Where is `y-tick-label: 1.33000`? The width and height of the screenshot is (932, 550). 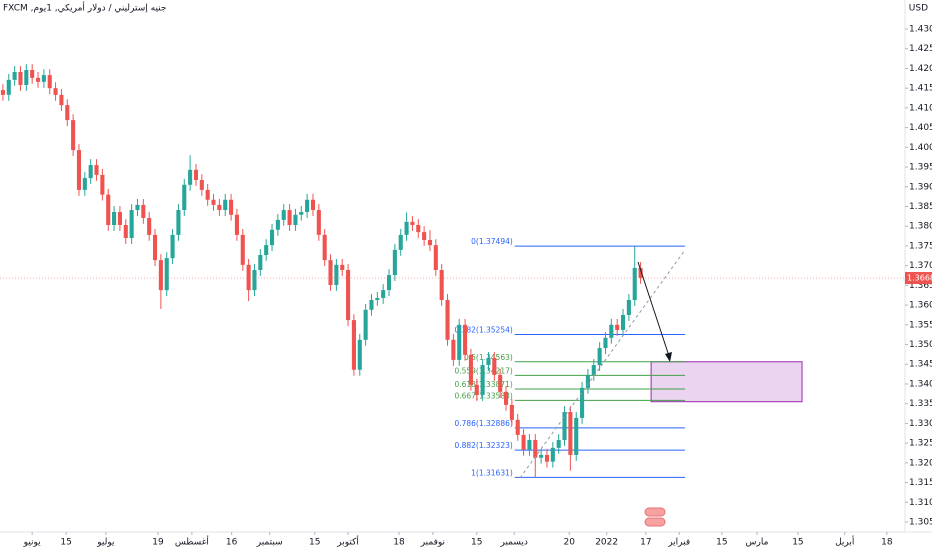
y-tick-label: 1.33000 is located at coordinates (920, 424).